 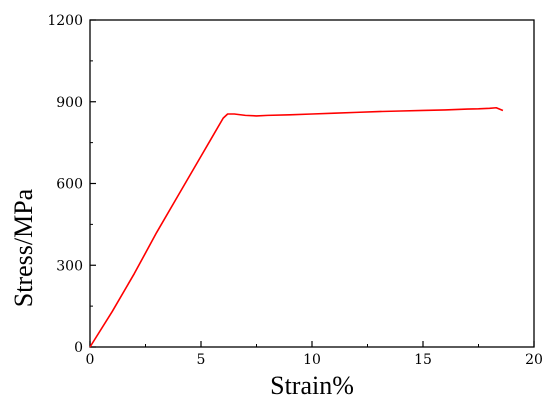 I want to click on x-tick-label: 20, so click(x=534, y=360).